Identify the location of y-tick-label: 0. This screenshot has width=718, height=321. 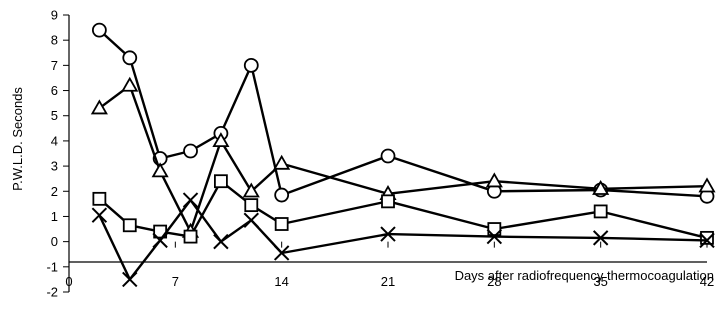
(54, 241).